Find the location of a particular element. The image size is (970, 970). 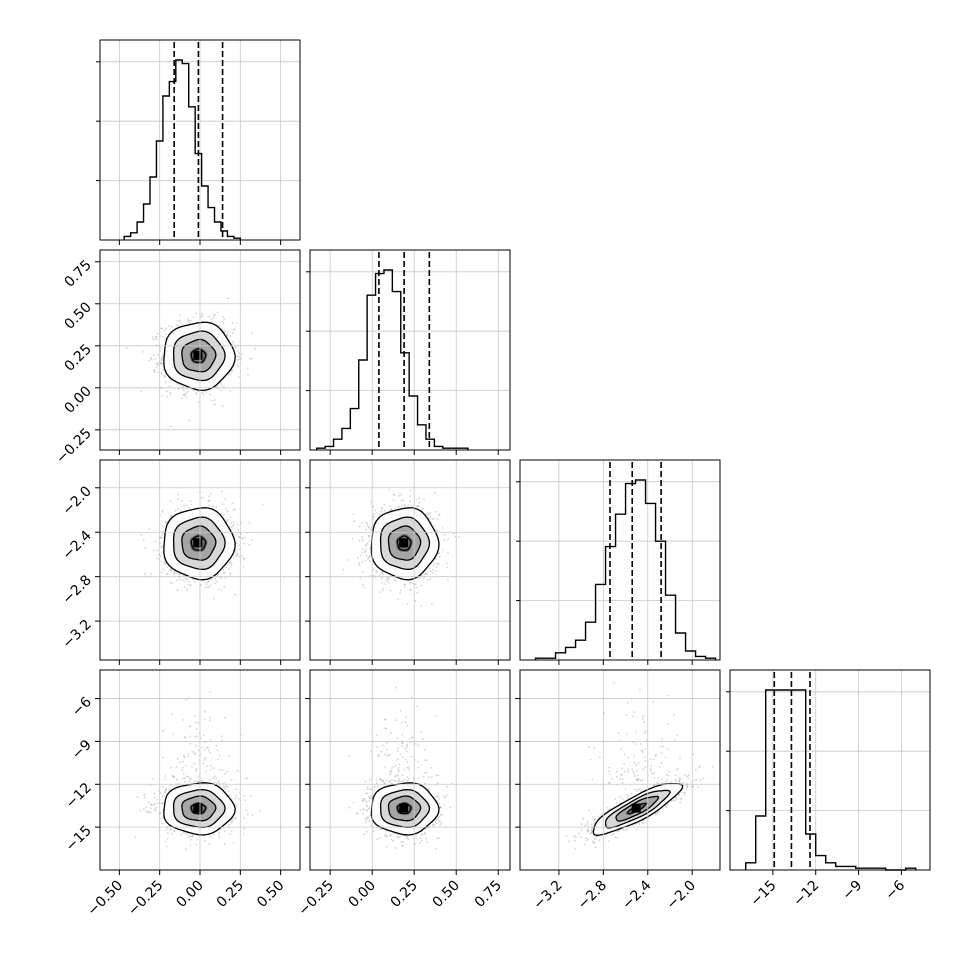

y-tick-label: 0.50 is located at coordinates (77, 315).